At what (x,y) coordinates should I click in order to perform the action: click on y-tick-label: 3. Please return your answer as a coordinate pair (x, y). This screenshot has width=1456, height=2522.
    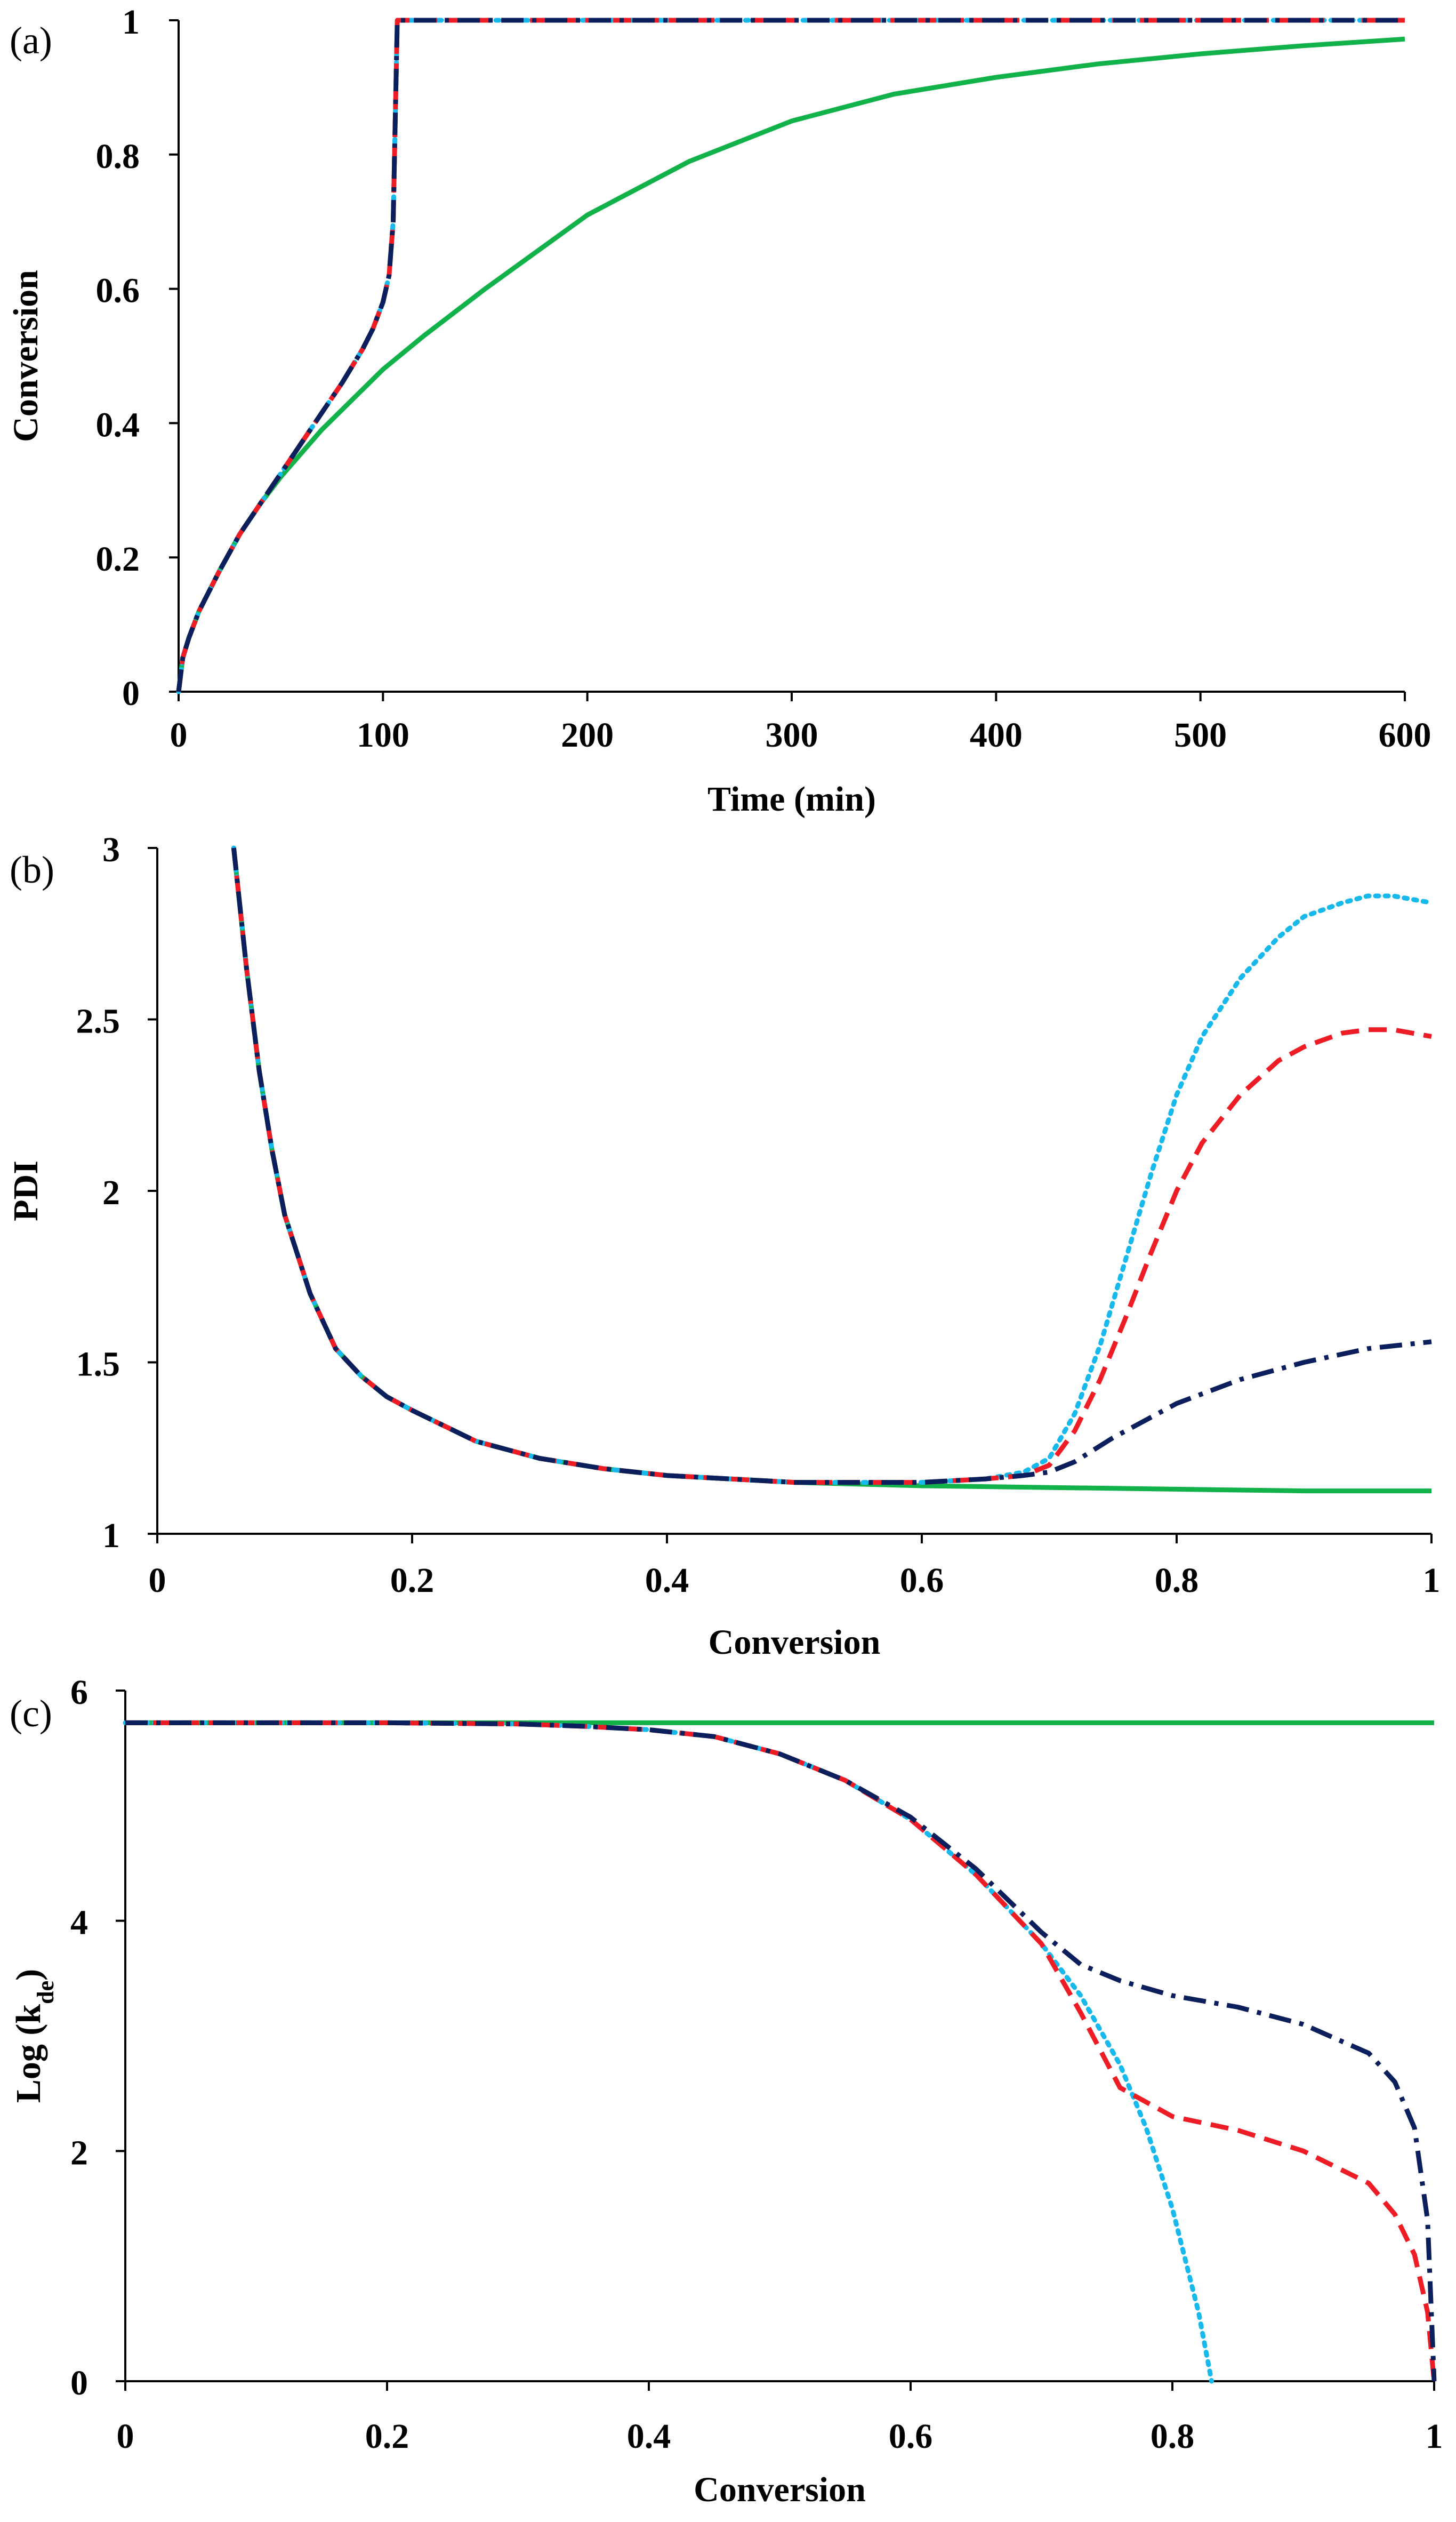
    Looking at the image, I should click on (111, 849).